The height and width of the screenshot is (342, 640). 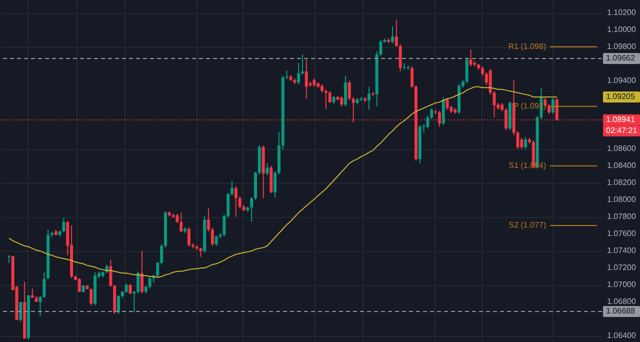 I want to click on y-tick-label: 1.07800, so click(x=621, y=216).